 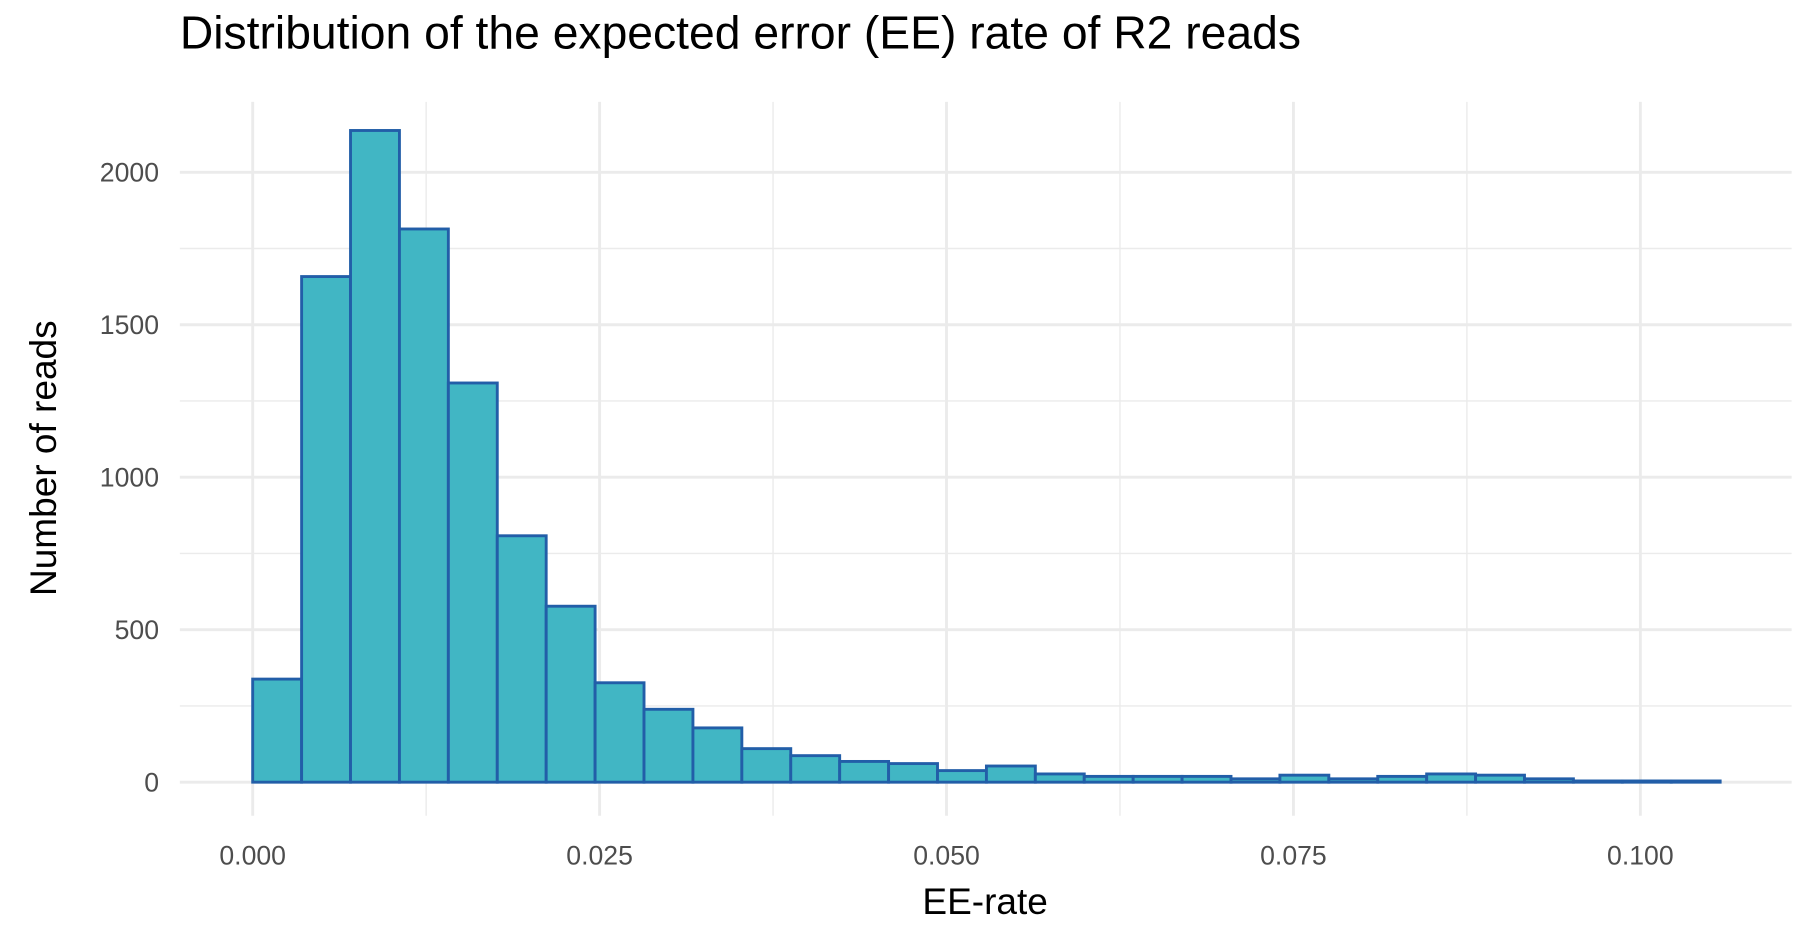 I want to click on y-tick-label: 2000, so click(x=129, y=173).